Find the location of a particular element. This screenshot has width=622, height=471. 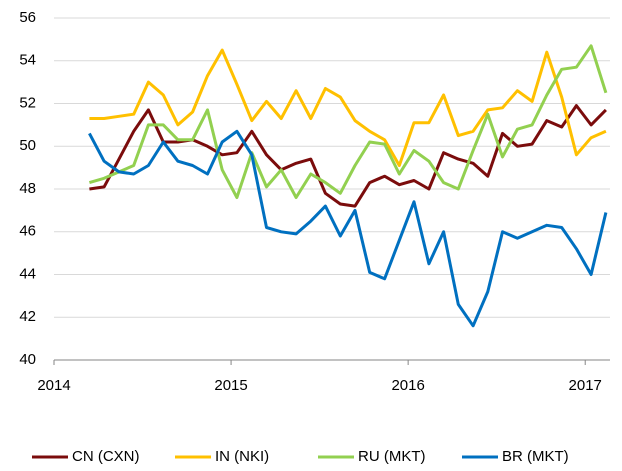

legend-label: BR (MKT) is located at coordinates (535, 456).